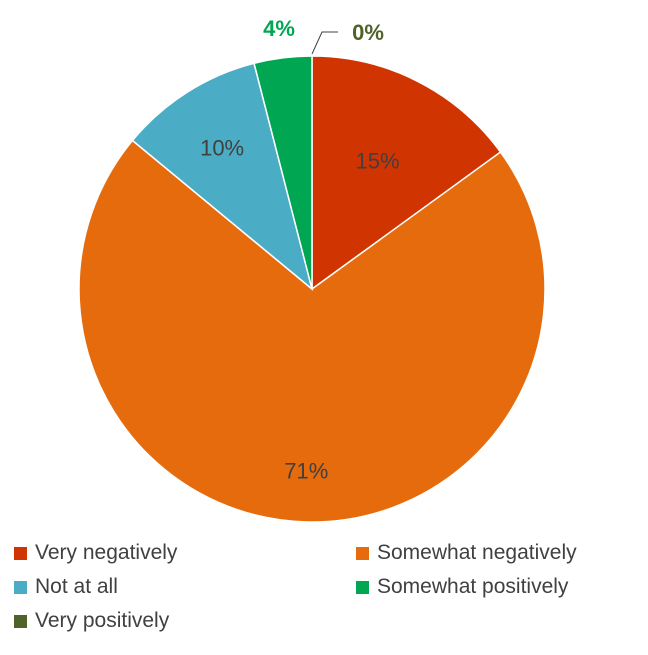 The image size is (648, 655). I want to click on leader-line-very-positively, so click(324, 43).